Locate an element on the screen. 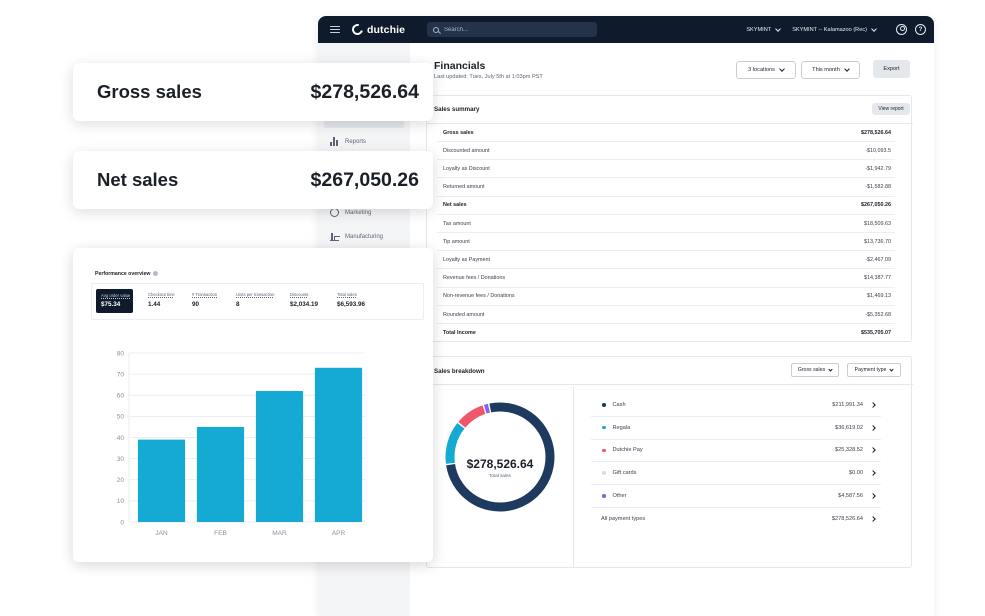 Image resolution: width=985 pixels, height=616 pixels. summary-row-value: $18,509.63 is located at coordinates (877, 223).